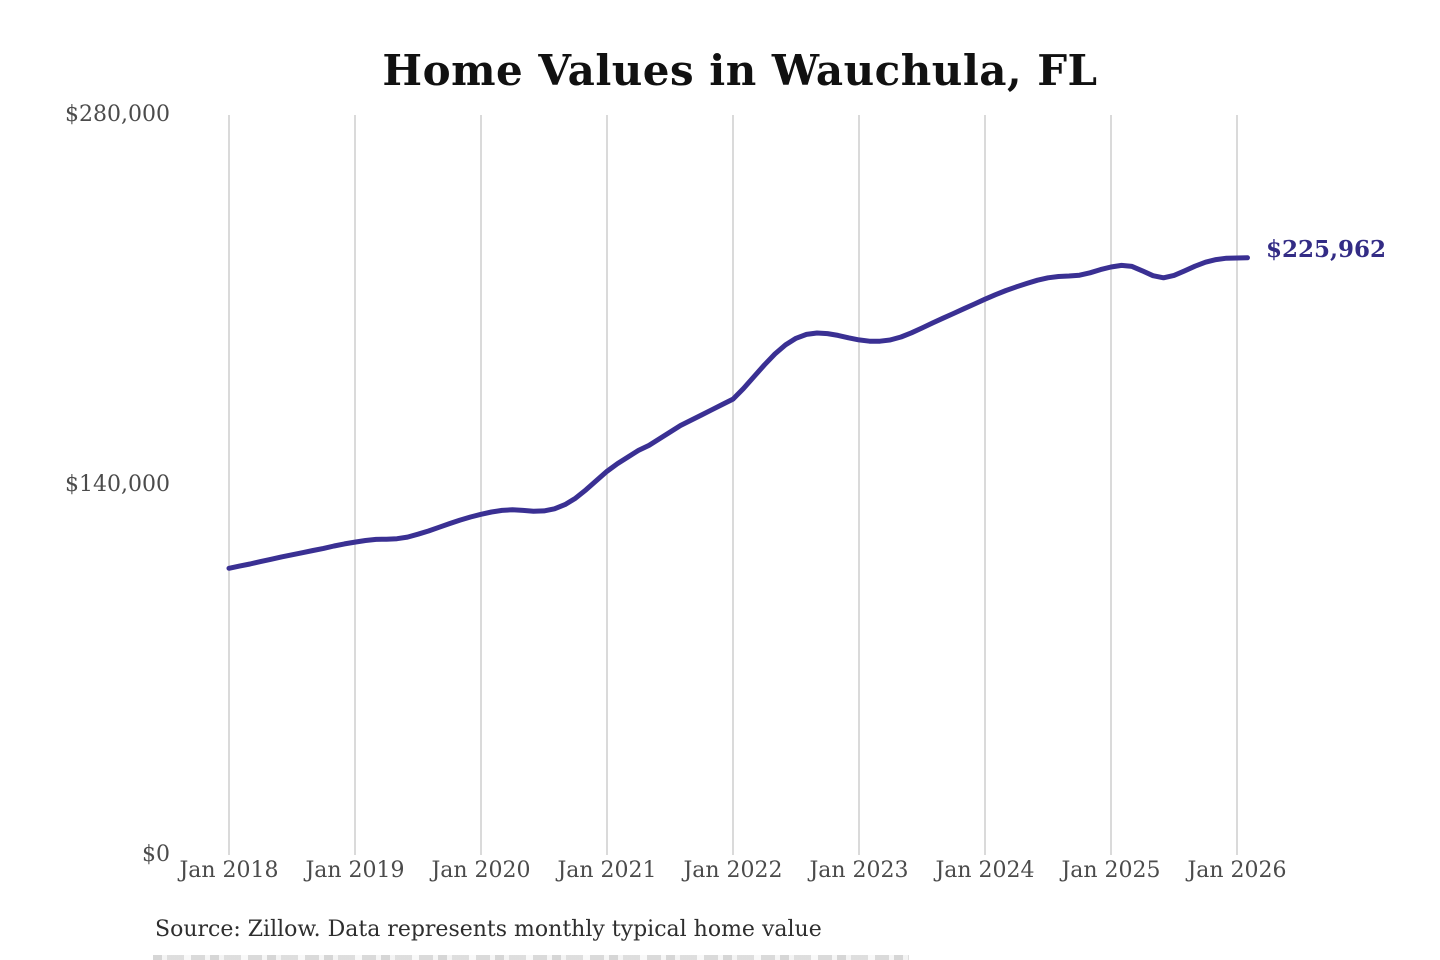 The image size is (1440, 960). What do you see at coordinates (740, 70) in the screenshot?
I see `chart-title: Home Values in Wauchula, FL` at bounding box center [740, 70].